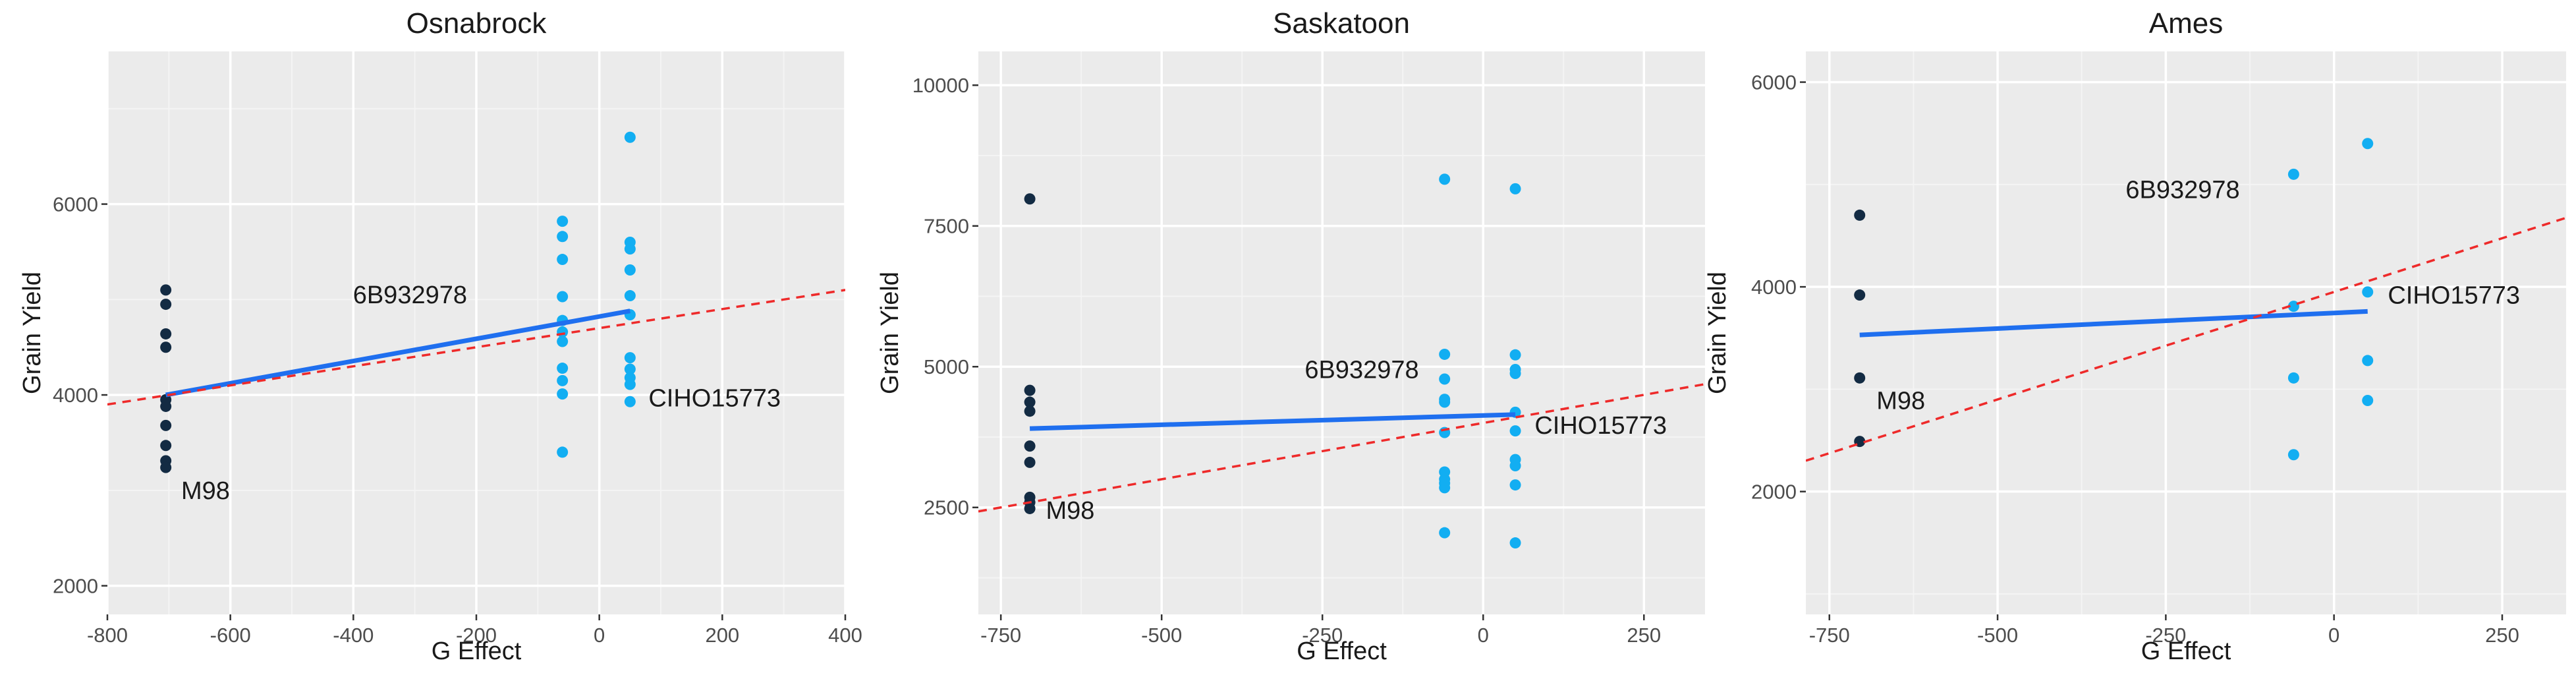 This screenshot has height=679, width=2576. What do you see at coordinates (353, 635) in the screenshot?
I see `x-tick-label: -400` at bounding box center [353, 635].